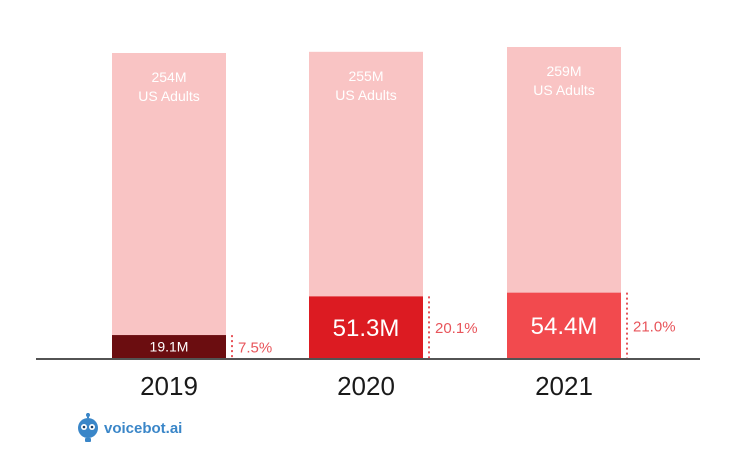 The image size is (736, 474). Describe the element at coordinates (654, 326) in the screenshot. I see `percent-label: 21.0%` at that location.